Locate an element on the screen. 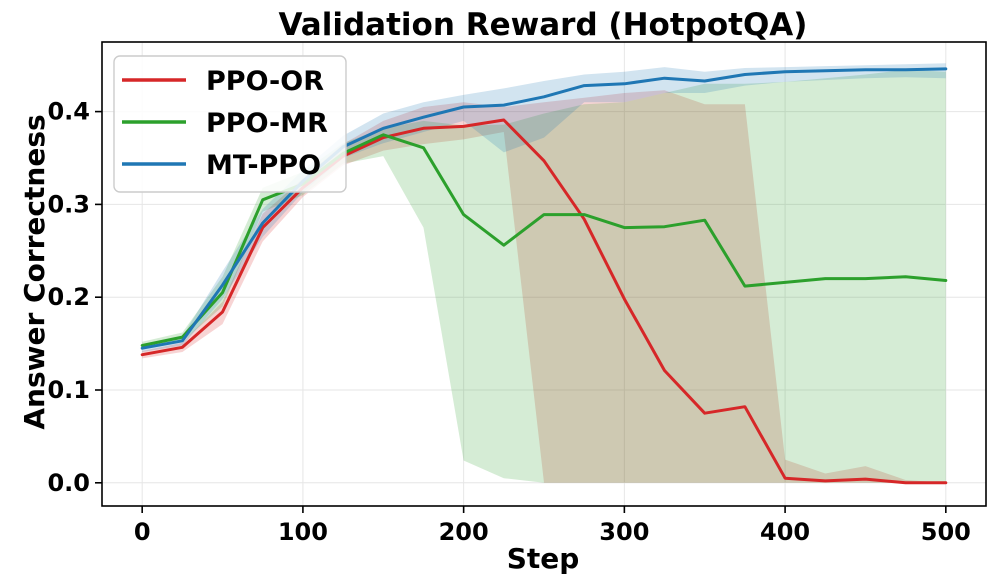 This screenshot has height=588, width=996. x-tick-label: 100 is located at coordinates (303, 532).